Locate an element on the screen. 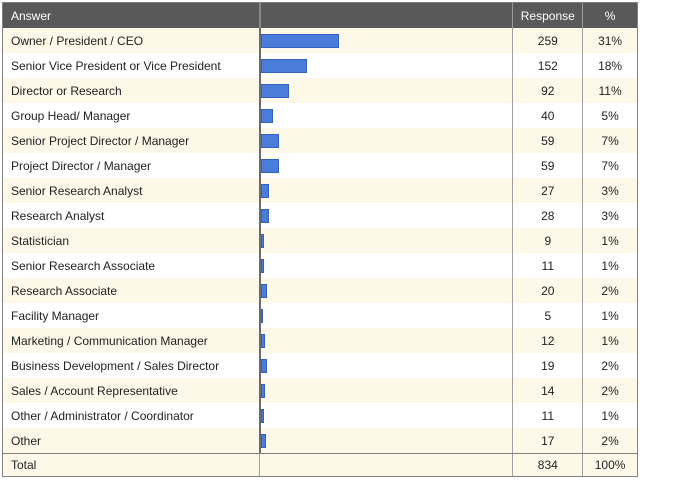 This screenshot has width=675, height=482. table-row: Director or Research 92 11% is located at coordinates (320, 90).